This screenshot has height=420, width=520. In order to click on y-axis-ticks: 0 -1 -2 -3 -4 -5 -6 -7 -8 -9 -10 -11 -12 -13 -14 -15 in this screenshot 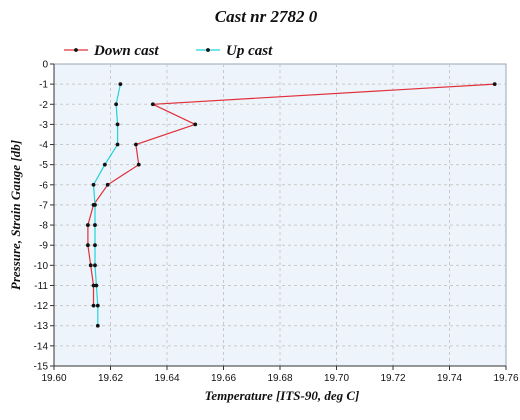, I will do `click(44, 216)`.